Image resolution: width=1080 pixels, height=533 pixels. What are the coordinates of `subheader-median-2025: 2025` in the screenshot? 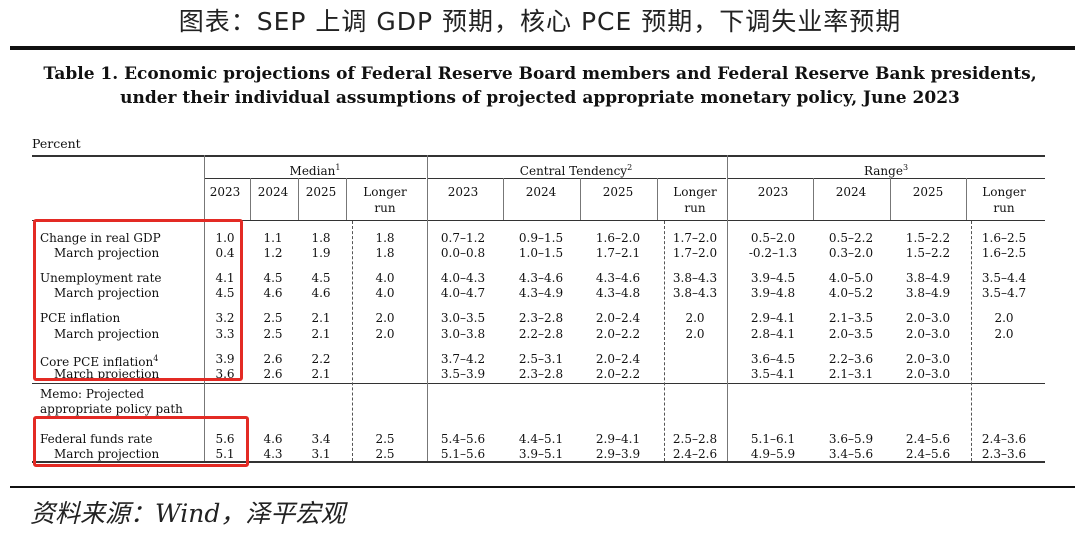 It's located at (321, 192).